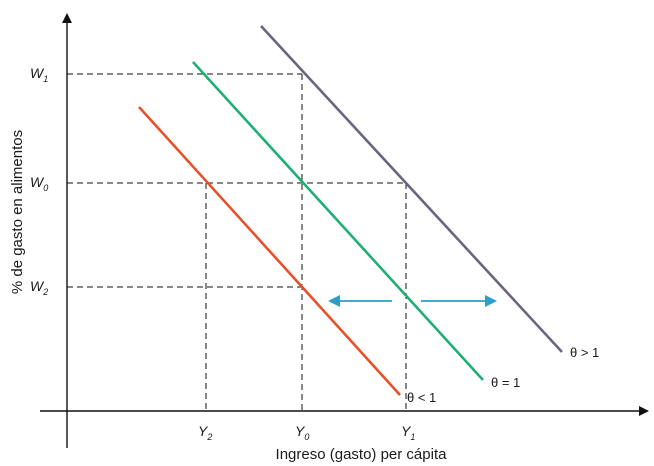 The image size is (654, 466). Describe the element at coordinates (505, 382) in the screenshot. I see `label-theta-equal-1: θ = 1` at that location.